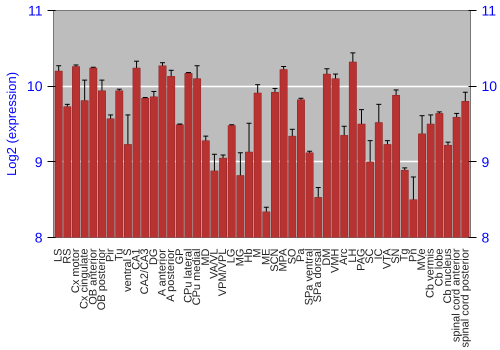  I want to click on y2-tick-label: 8, so click(486, 238).